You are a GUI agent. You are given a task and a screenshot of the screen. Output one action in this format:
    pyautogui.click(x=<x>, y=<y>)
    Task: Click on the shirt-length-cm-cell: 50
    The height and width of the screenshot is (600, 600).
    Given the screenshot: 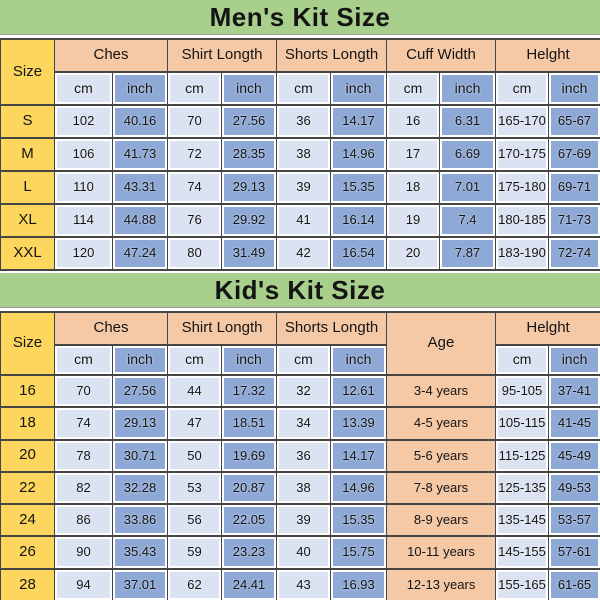 What is the action you would take?
    pyautogui.click(x=194, y=455)
    